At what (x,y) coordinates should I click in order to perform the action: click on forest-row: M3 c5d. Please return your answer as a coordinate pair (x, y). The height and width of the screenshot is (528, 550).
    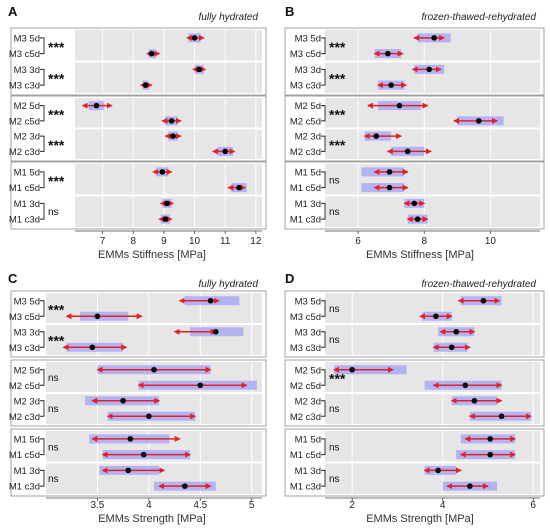
    Looking at the image, I should click on (347, 54).